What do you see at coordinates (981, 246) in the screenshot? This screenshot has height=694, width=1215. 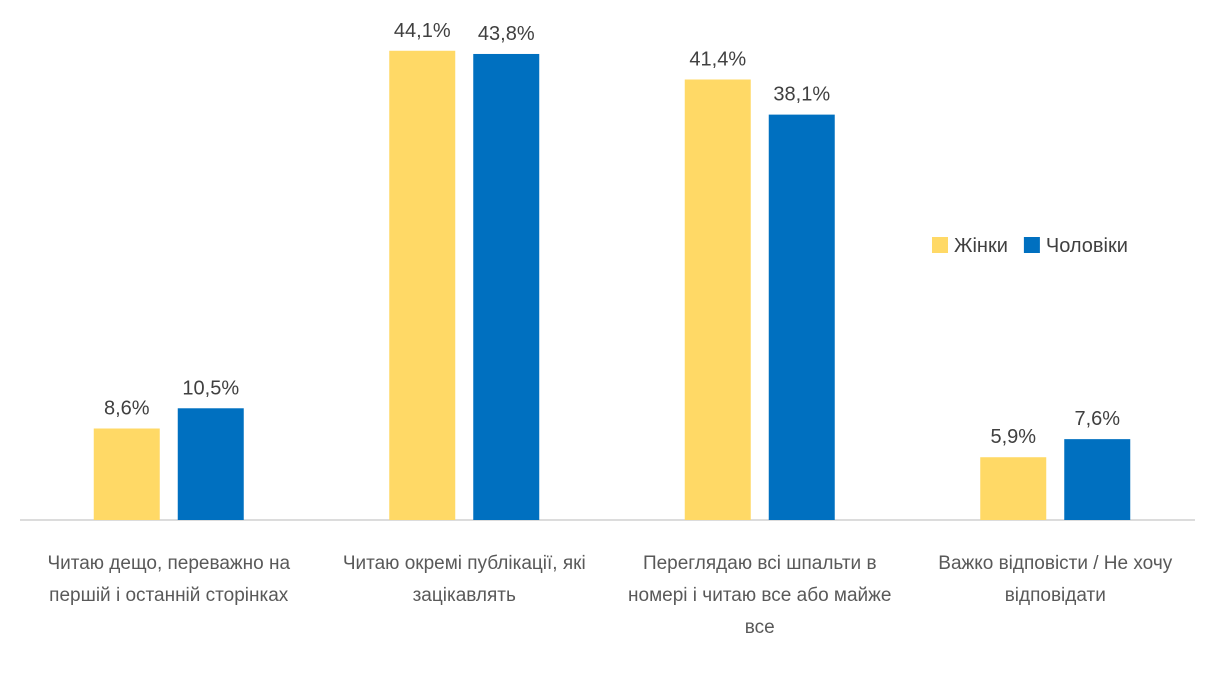 I see `legend-label: Жінки` at bounding box center [981, 246].